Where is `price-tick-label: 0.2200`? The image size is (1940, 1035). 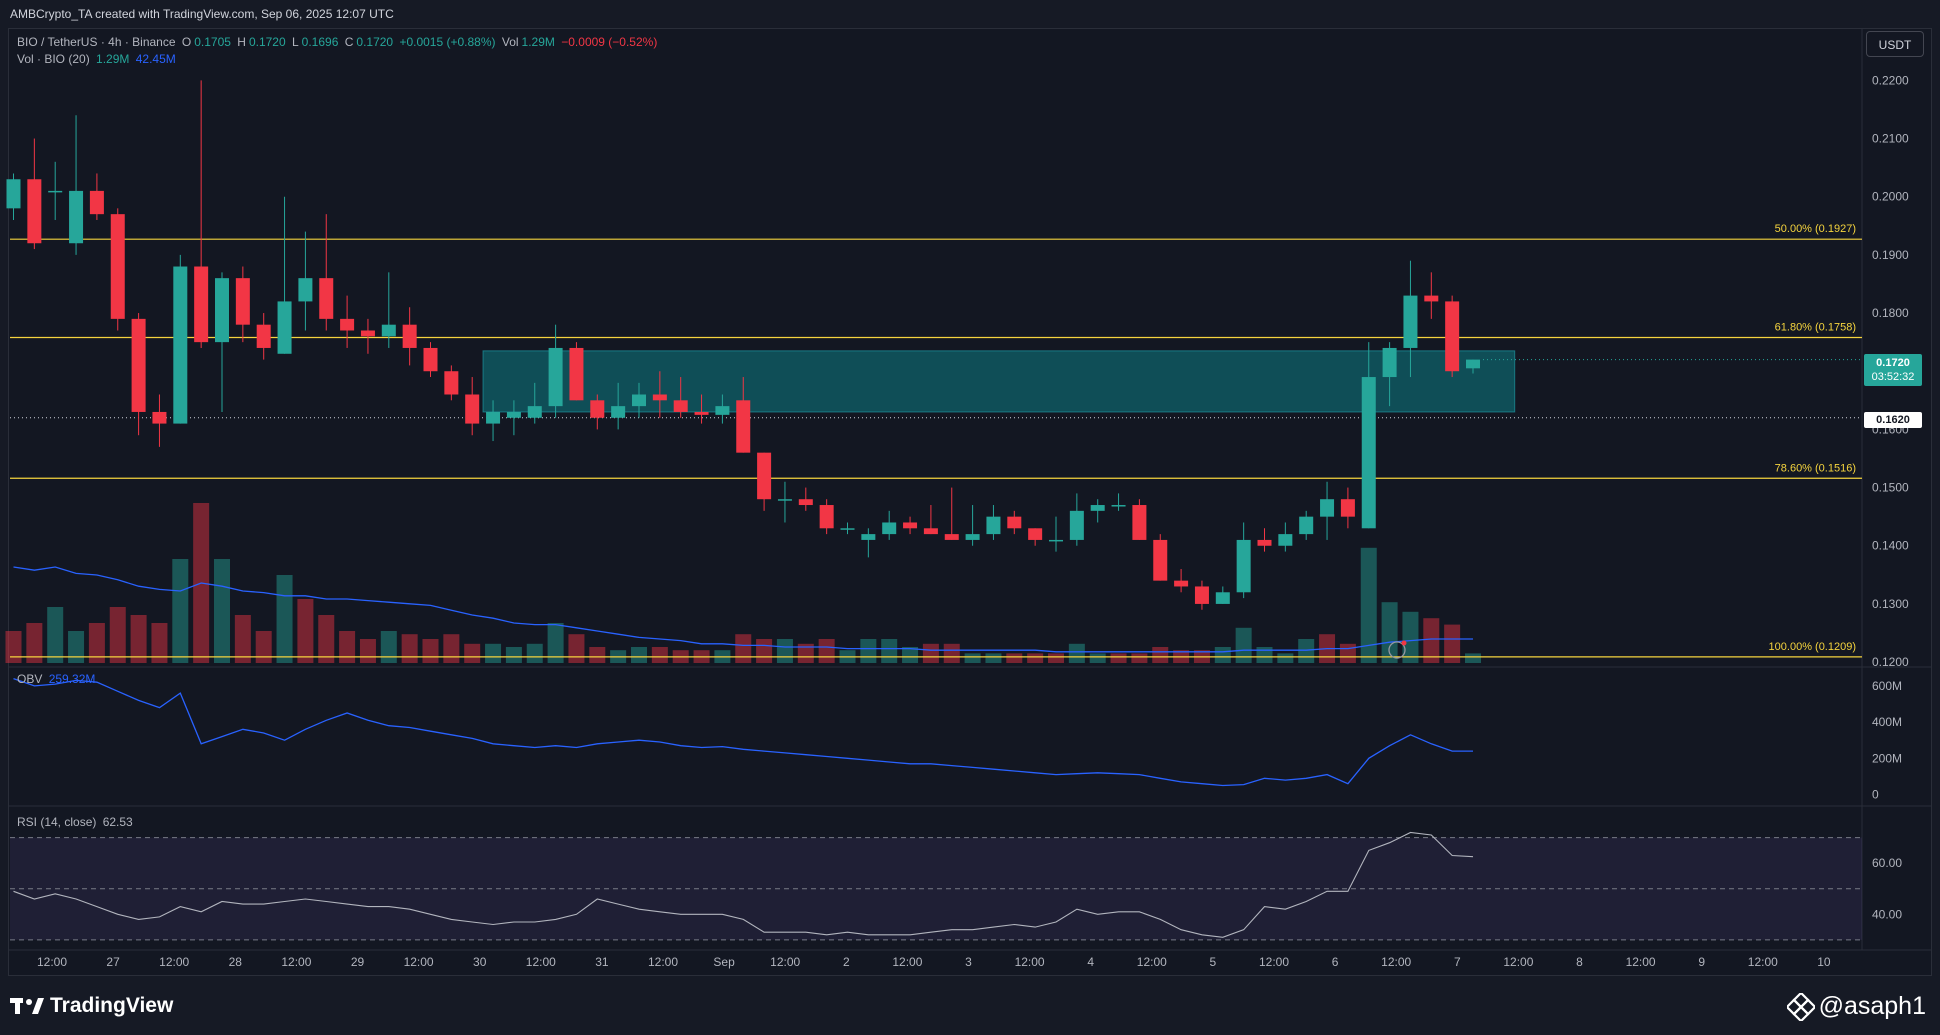
price-tick-label: 0.2200 is located at coordinates (1890, 80).